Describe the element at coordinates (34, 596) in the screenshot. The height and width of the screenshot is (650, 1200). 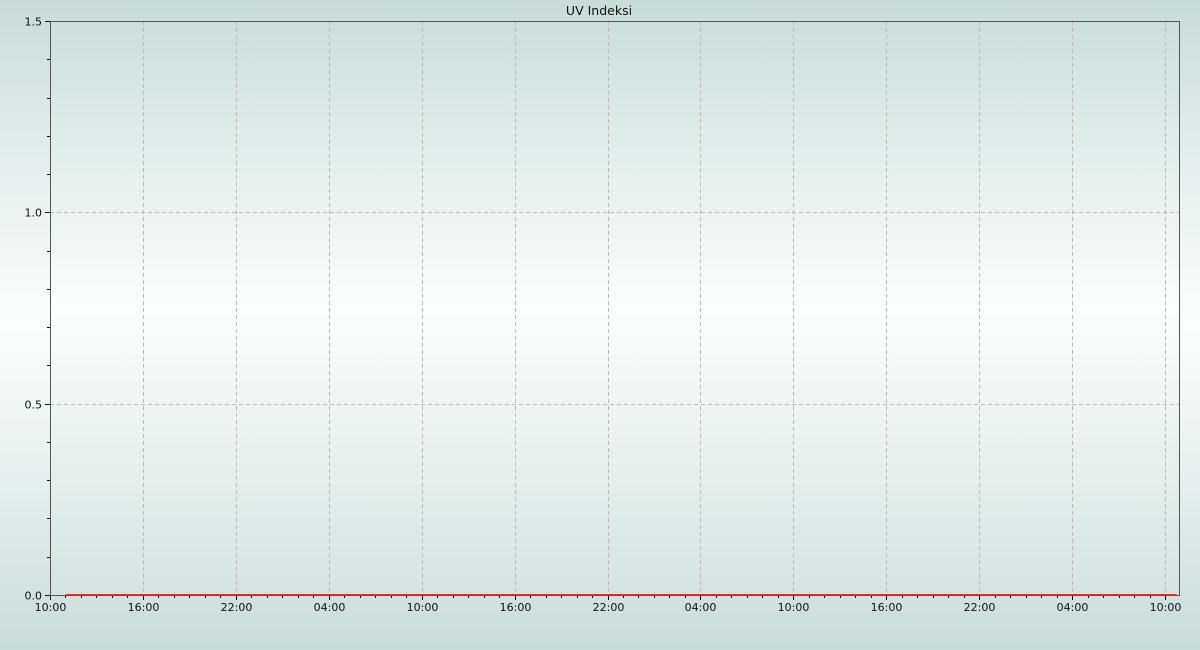
I see `y-tick-label: 0.0` at that location.